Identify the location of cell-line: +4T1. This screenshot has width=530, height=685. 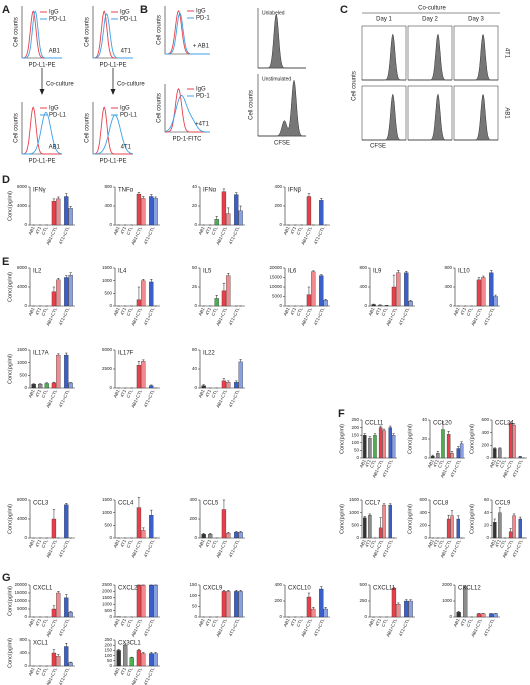
(202, 125).